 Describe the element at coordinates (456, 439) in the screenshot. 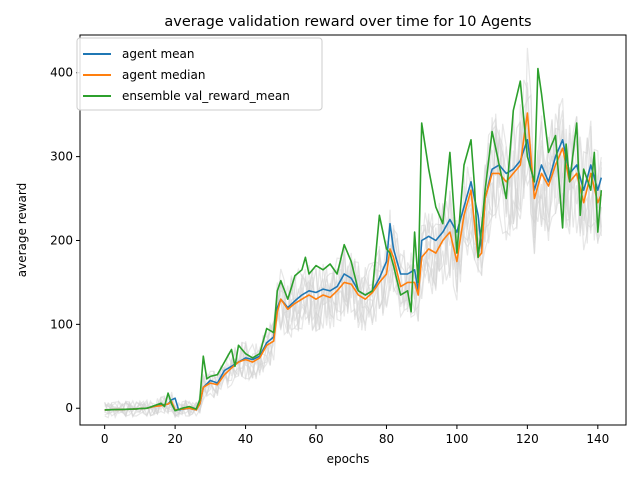

I see `x-tick-label: 100` at that location.